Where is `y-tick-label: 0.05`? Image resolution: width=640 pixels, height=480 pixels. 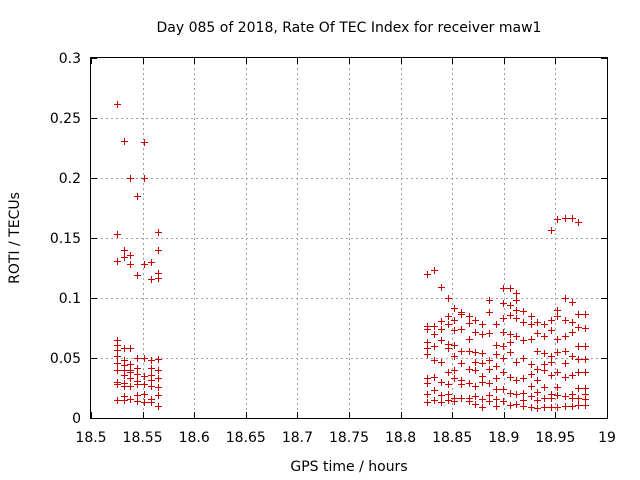 y-tick-label: 0.05 is located at coordinates (65, 359).